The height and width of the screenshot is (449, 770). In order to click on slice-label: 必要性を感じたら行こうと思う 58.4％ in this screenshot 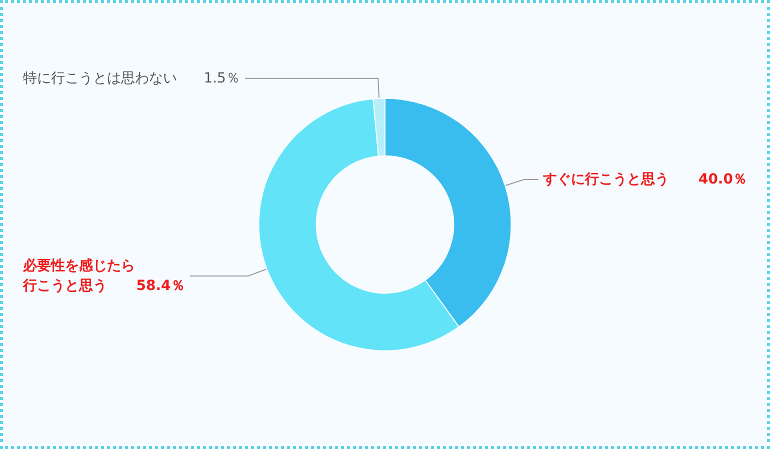, I will do `click(103, 275)`.